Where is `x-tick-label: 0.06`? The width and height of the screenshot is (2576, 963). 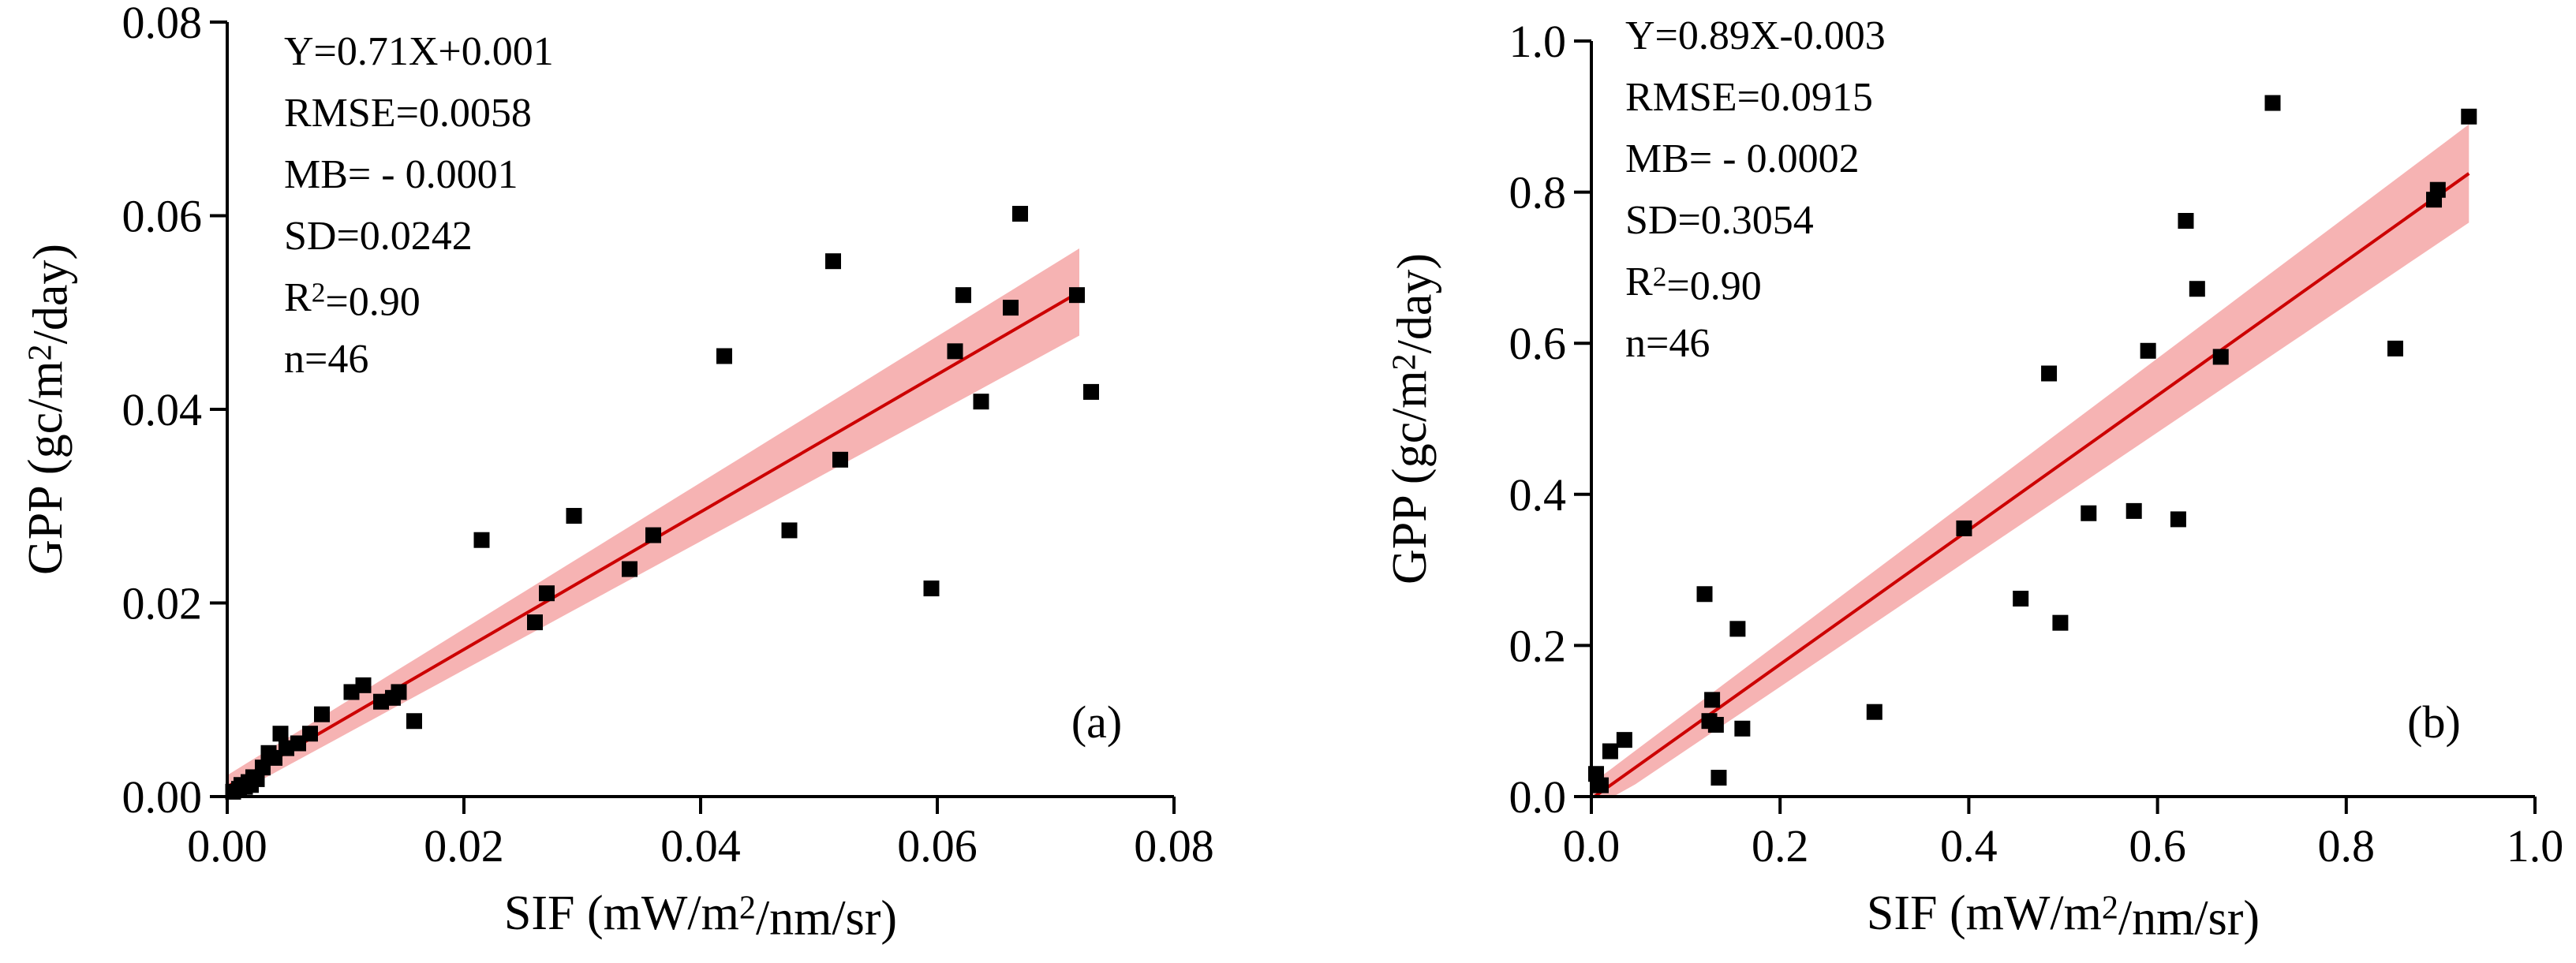
x-tick-label: 0.06 is located at coordinates (937, 846).